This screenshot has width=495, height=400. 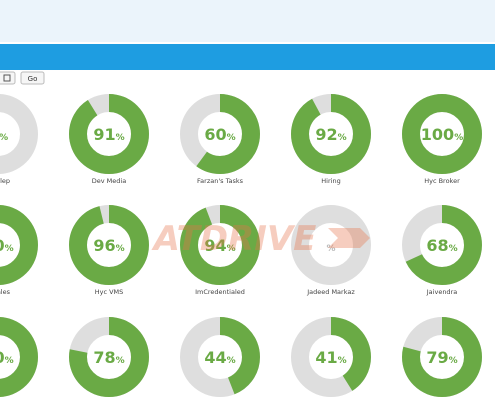 What do you see at coordinates (326, 134) in the screenshot?
I see `percent-value: 92` at bounding box center [326, 134].